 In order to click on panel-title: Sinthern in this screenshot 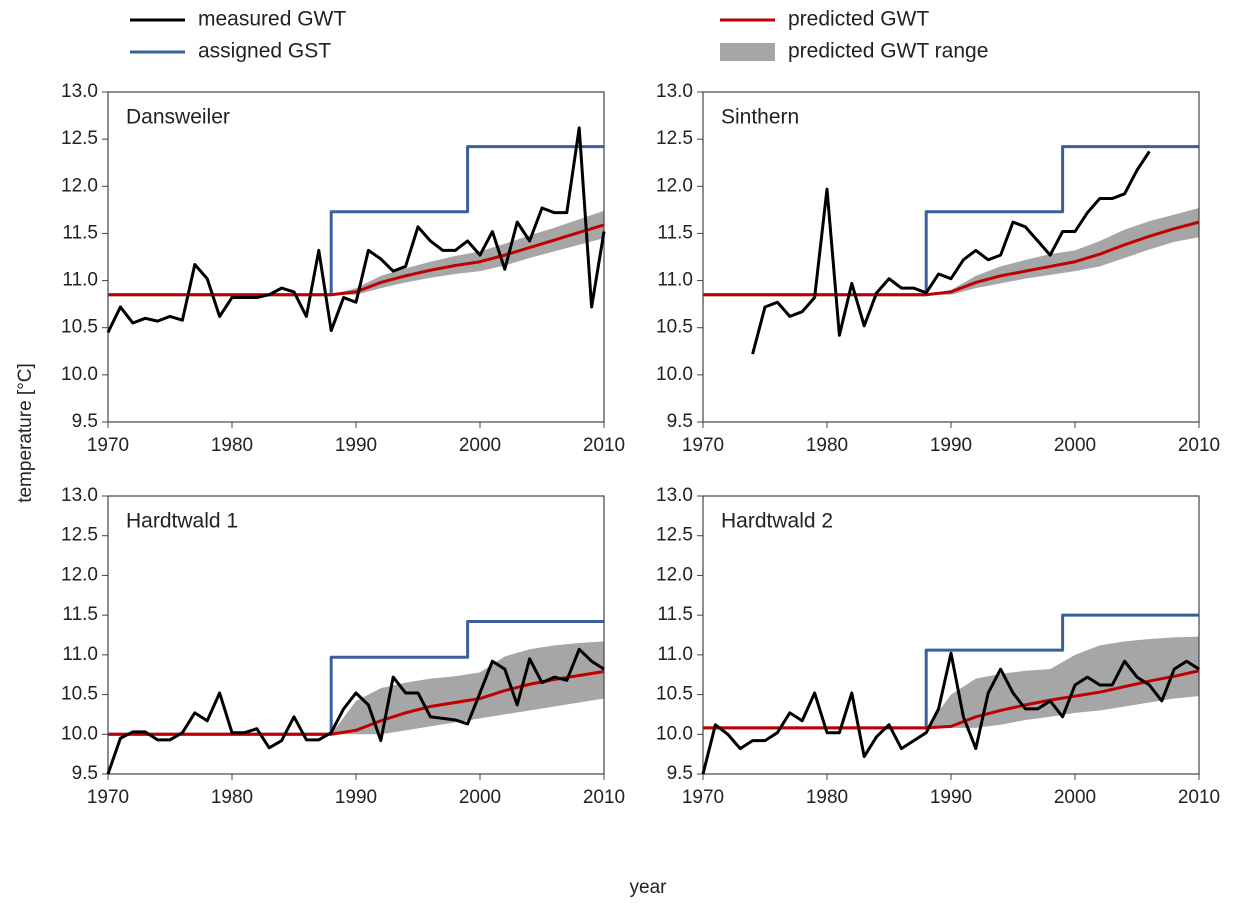, I will do `click(760, 117)`.